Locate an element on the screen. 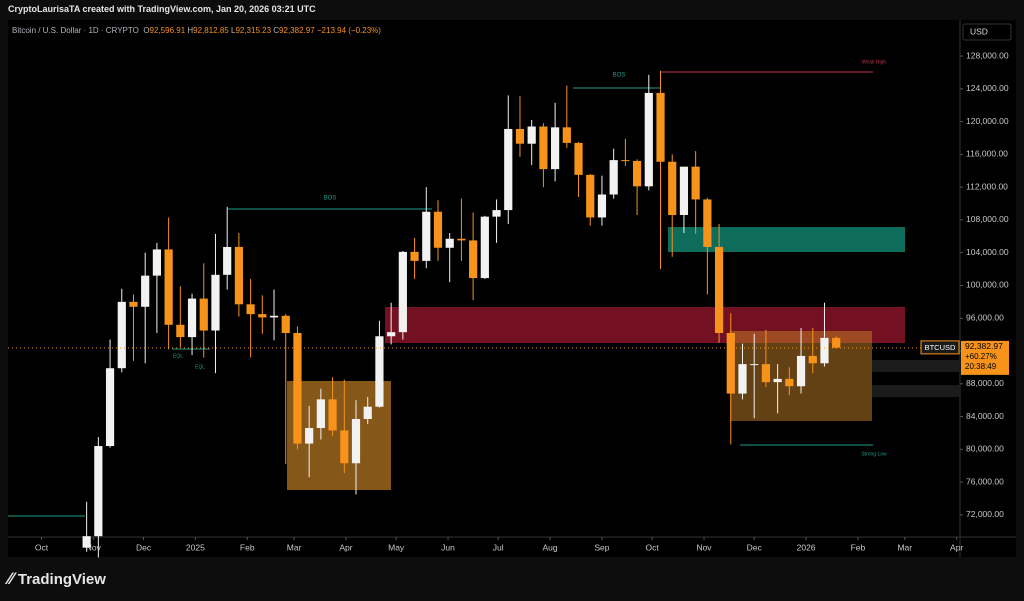  countdown: 20:38:49 is located at coordinates (981, 366).